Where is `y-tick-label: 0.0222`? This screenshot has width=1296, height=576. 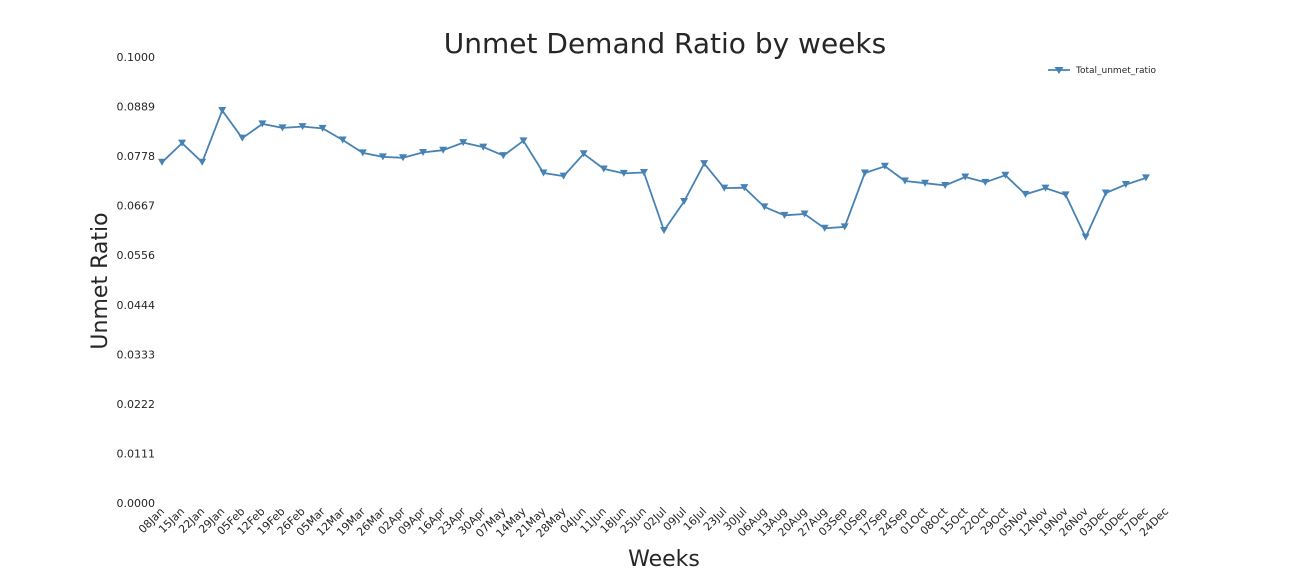 y-tick-label: 0.0222 is located at coordinates (136, 404).